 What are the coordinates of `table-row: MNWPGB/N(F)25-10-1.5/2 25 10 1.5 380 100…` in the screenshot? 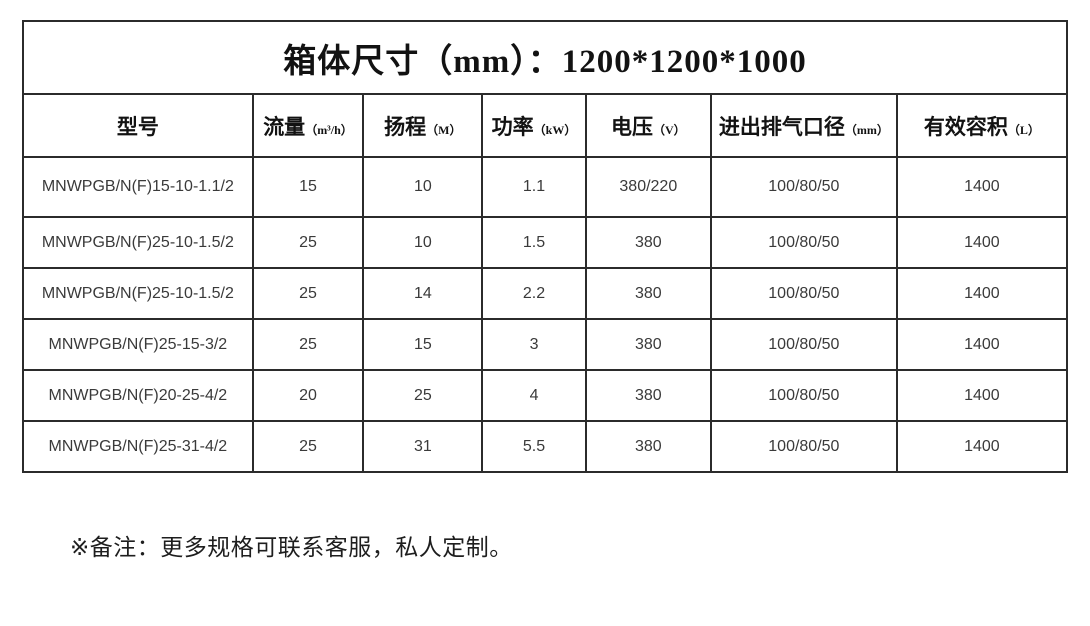 It's located at (545, 242).